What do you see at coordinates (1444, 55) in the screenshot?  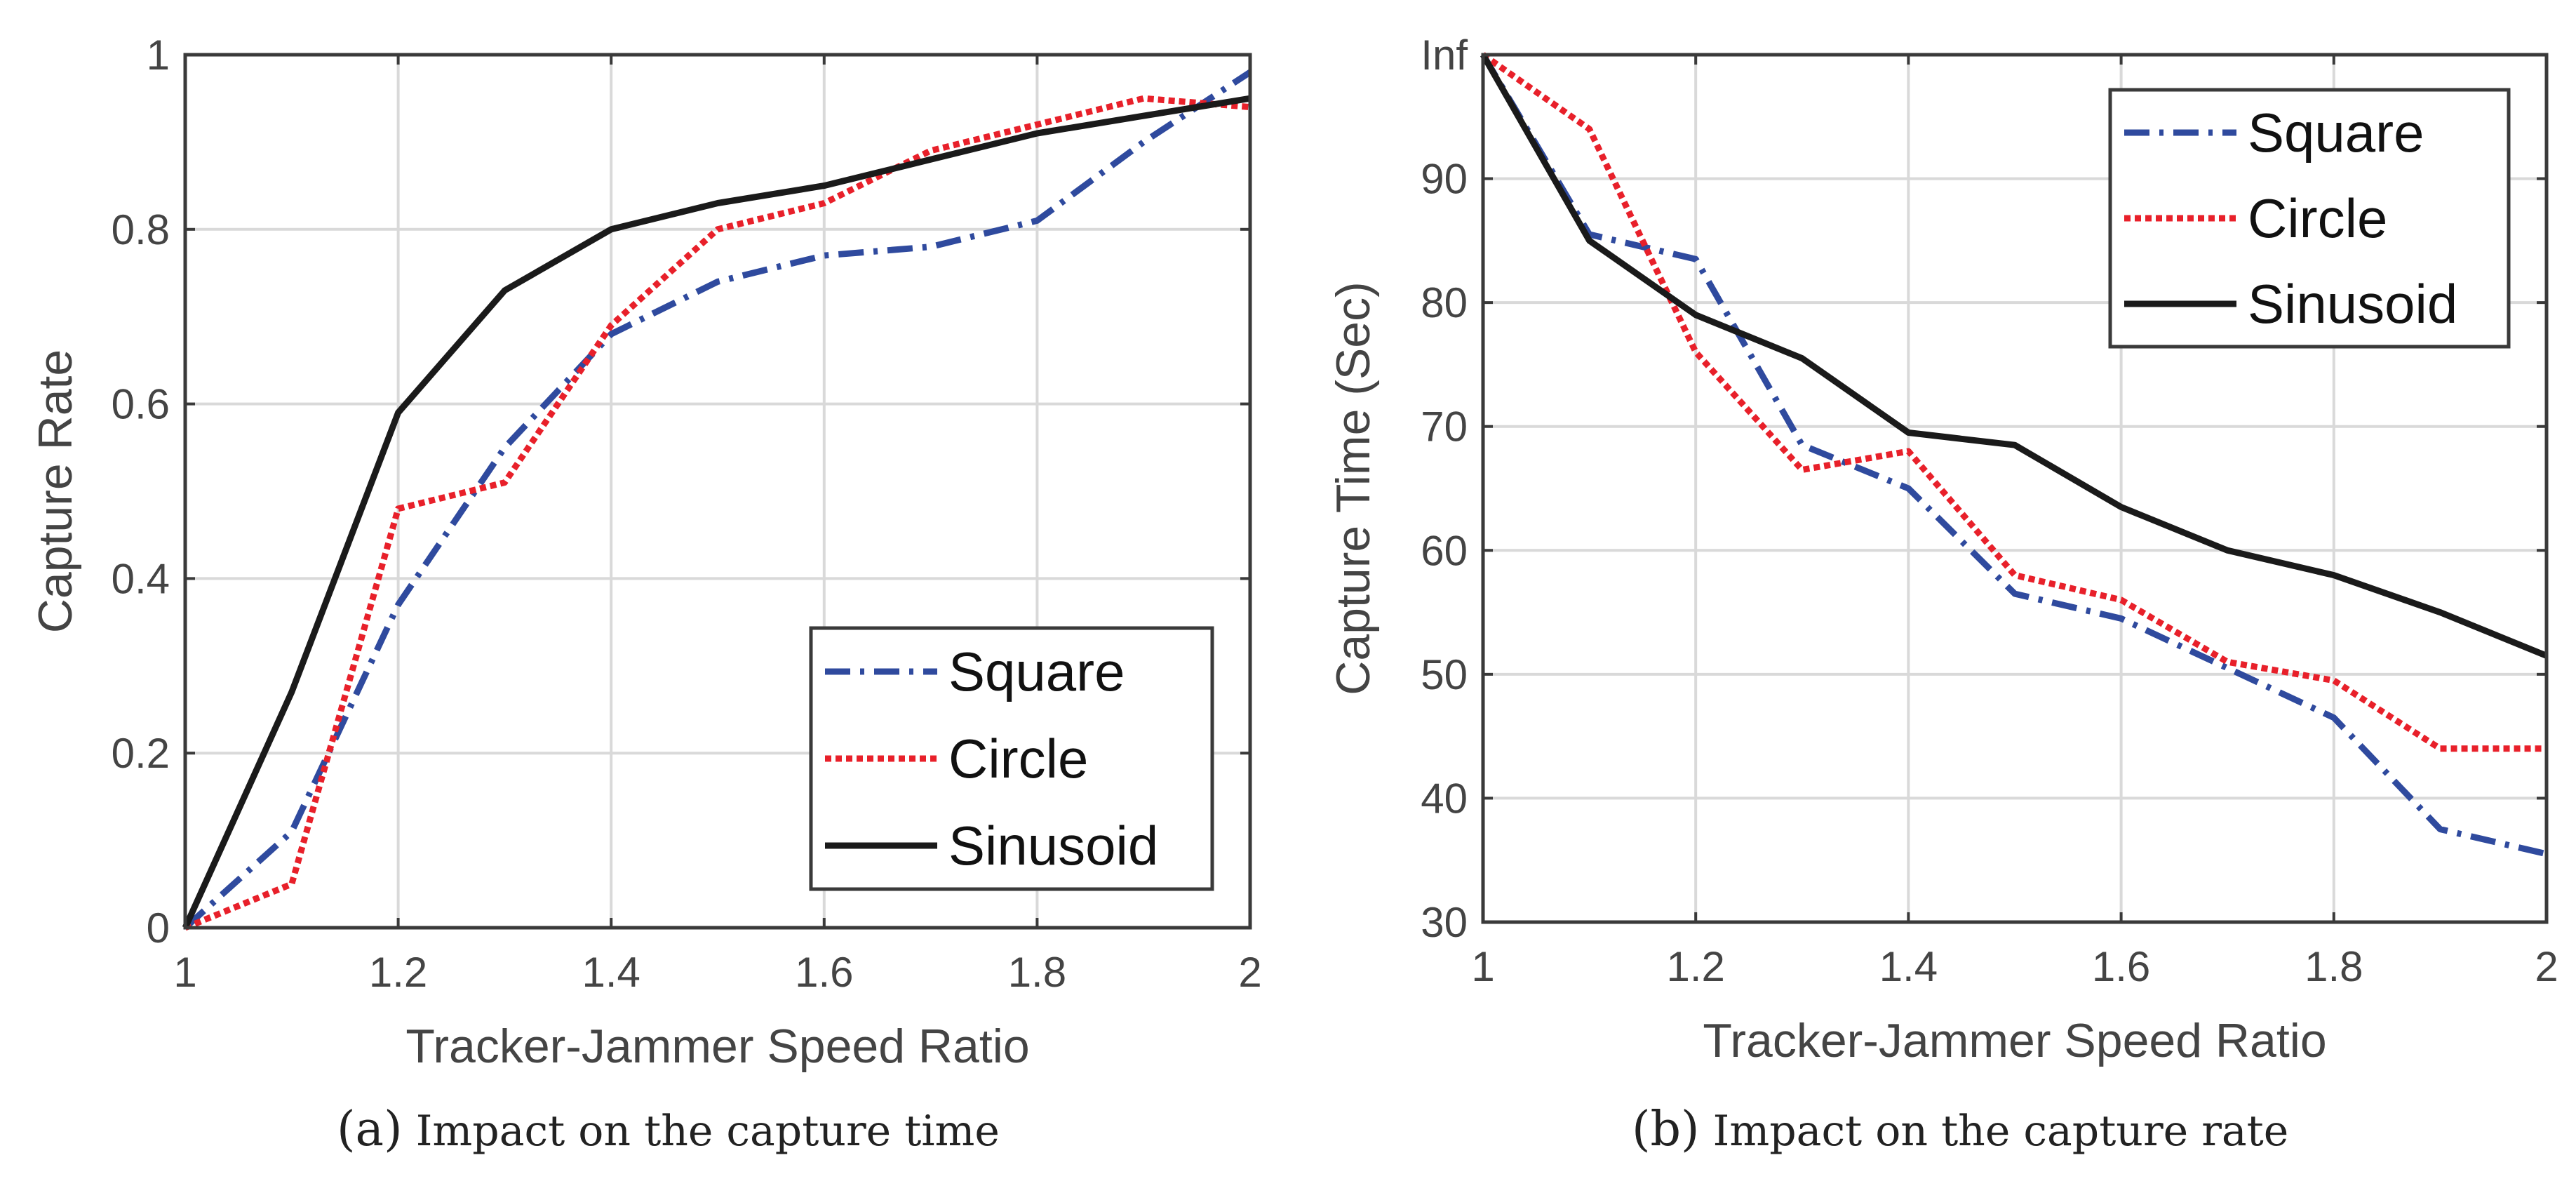 I see `y-tick-label: Inf` at bounding box center [1444, 55].